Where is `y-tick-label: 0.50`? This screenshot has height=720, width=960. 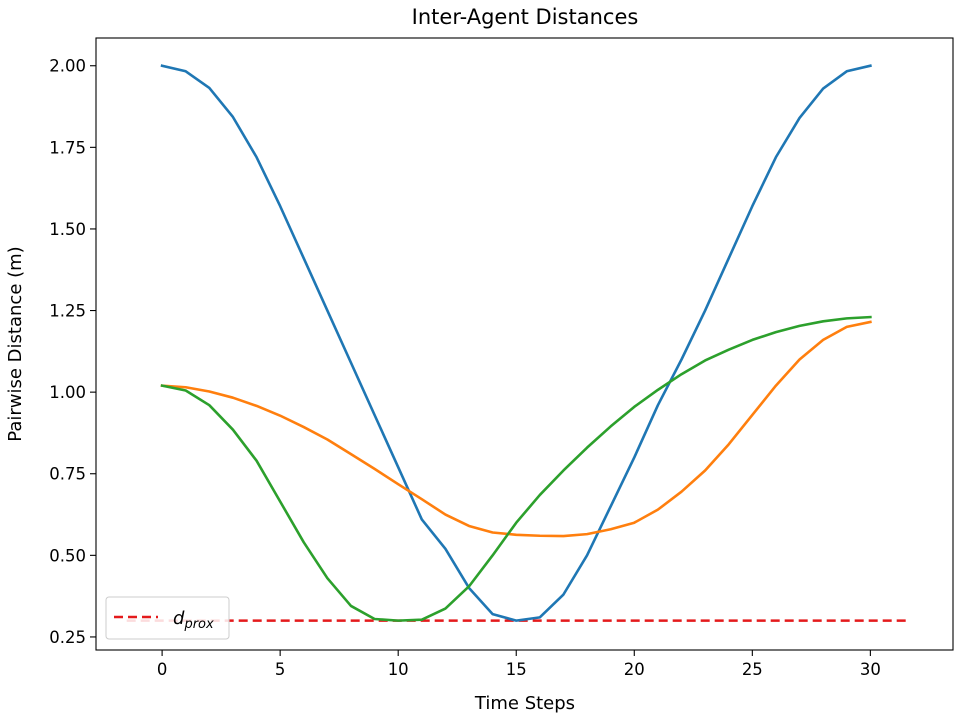 y-tick-label: 0.50 is located at coordinates (67, 555).